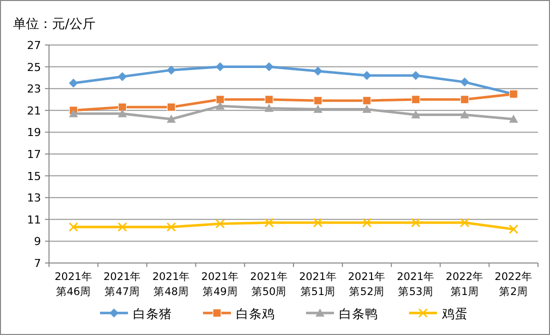  I want to click on y-tick-label: 25, so click(34, 67).